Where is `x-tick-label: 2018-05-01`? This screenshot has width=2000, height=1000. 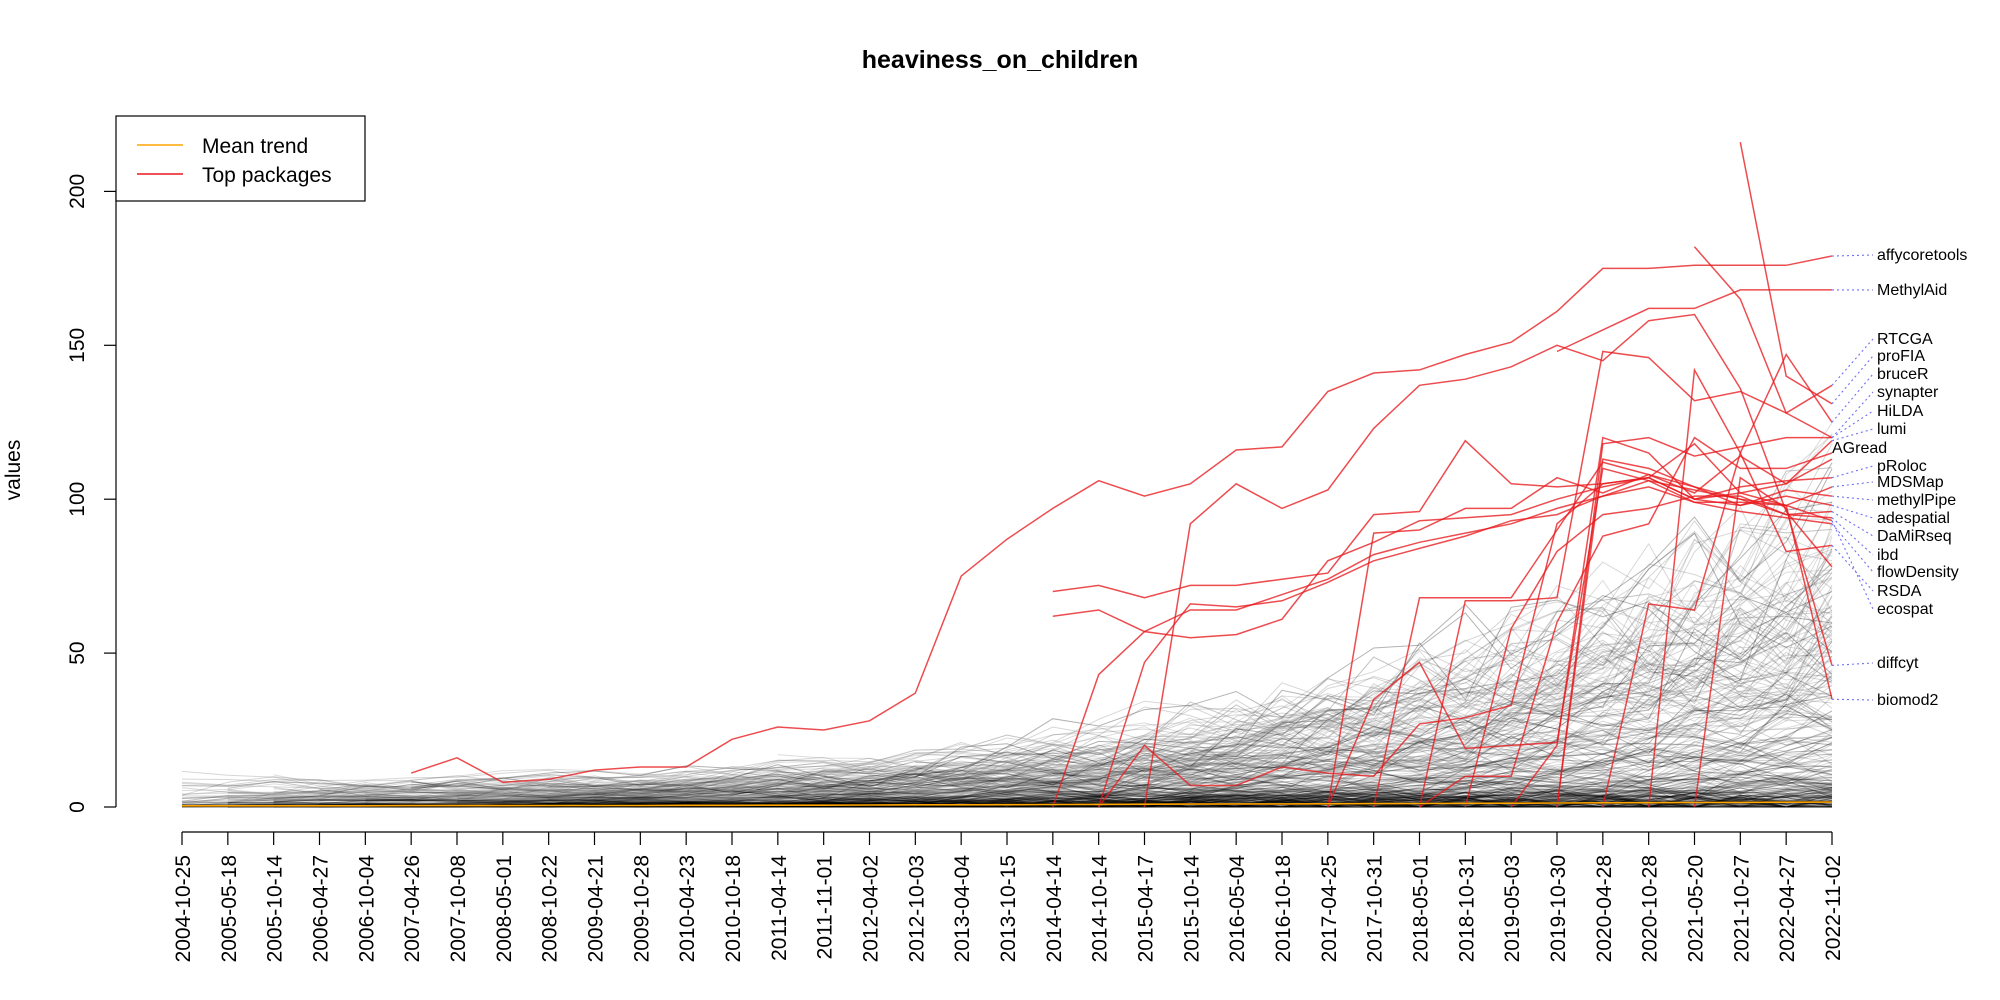
x-tick-label: 2018-05-01 is located at coordinates (1421, 908).